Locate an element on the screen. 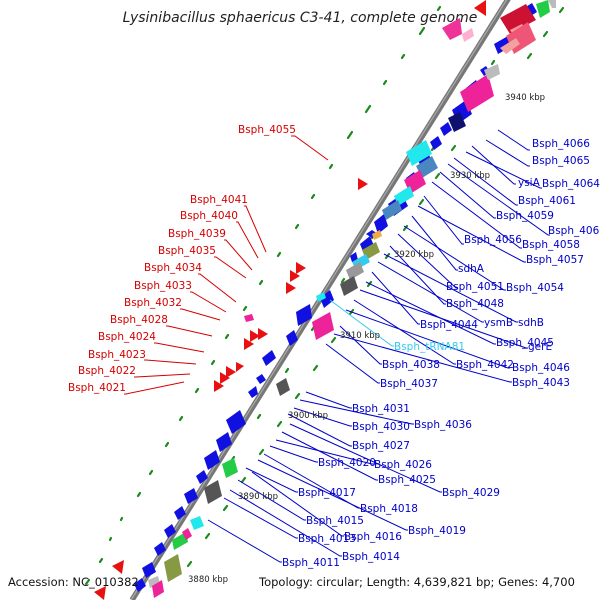 The image size is (600, 600). gene-label: Bsph_4015 is located at coordinates (335, 521).